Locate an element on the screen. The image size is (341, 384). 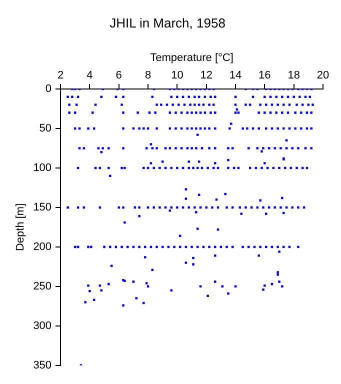
x-tick-label: 16 is located at coordinates (264, 75).